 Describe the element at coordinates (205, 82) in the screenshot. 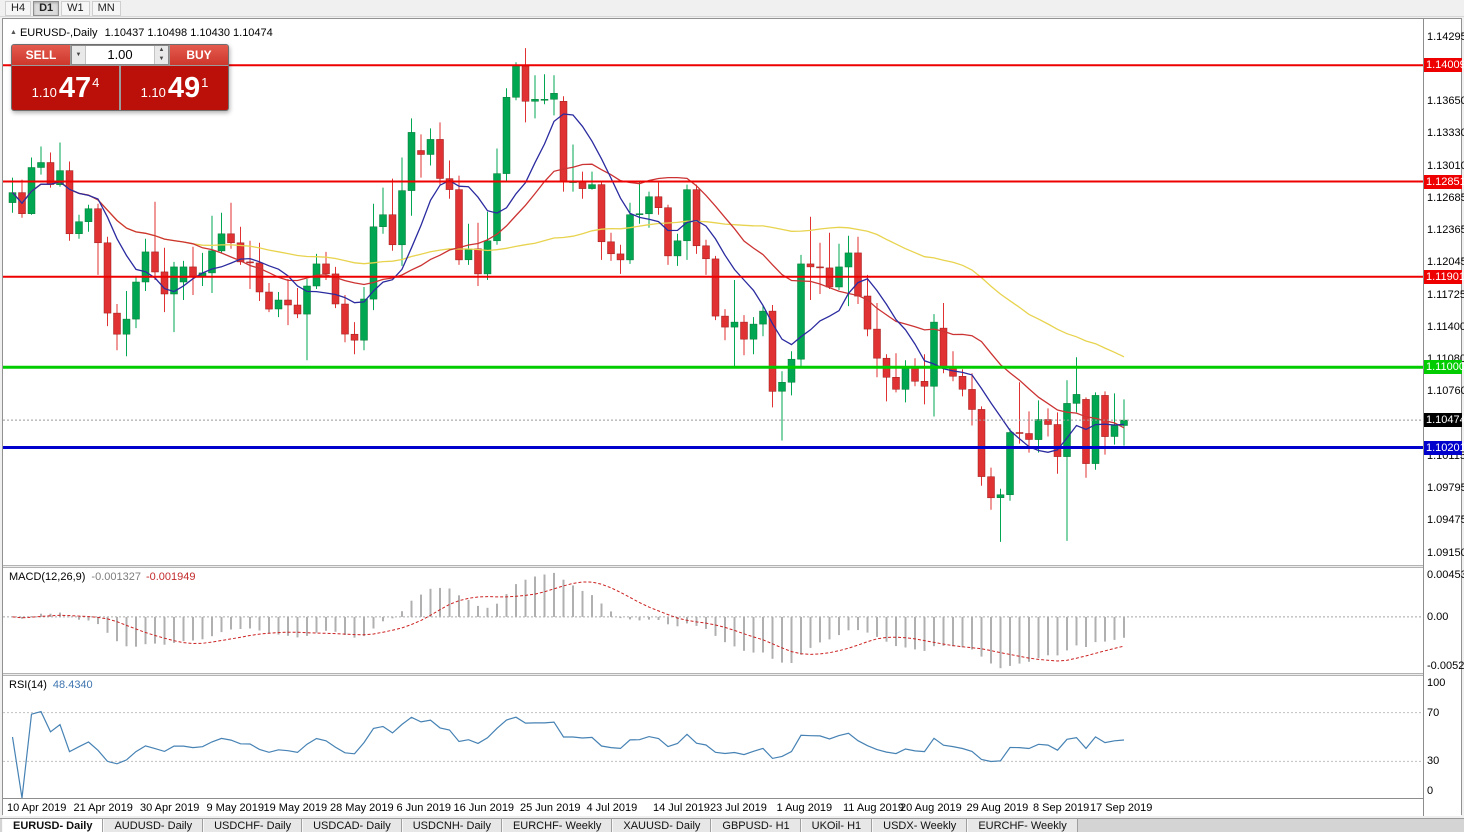

I see `buy-price-pipette: 1` at that location.